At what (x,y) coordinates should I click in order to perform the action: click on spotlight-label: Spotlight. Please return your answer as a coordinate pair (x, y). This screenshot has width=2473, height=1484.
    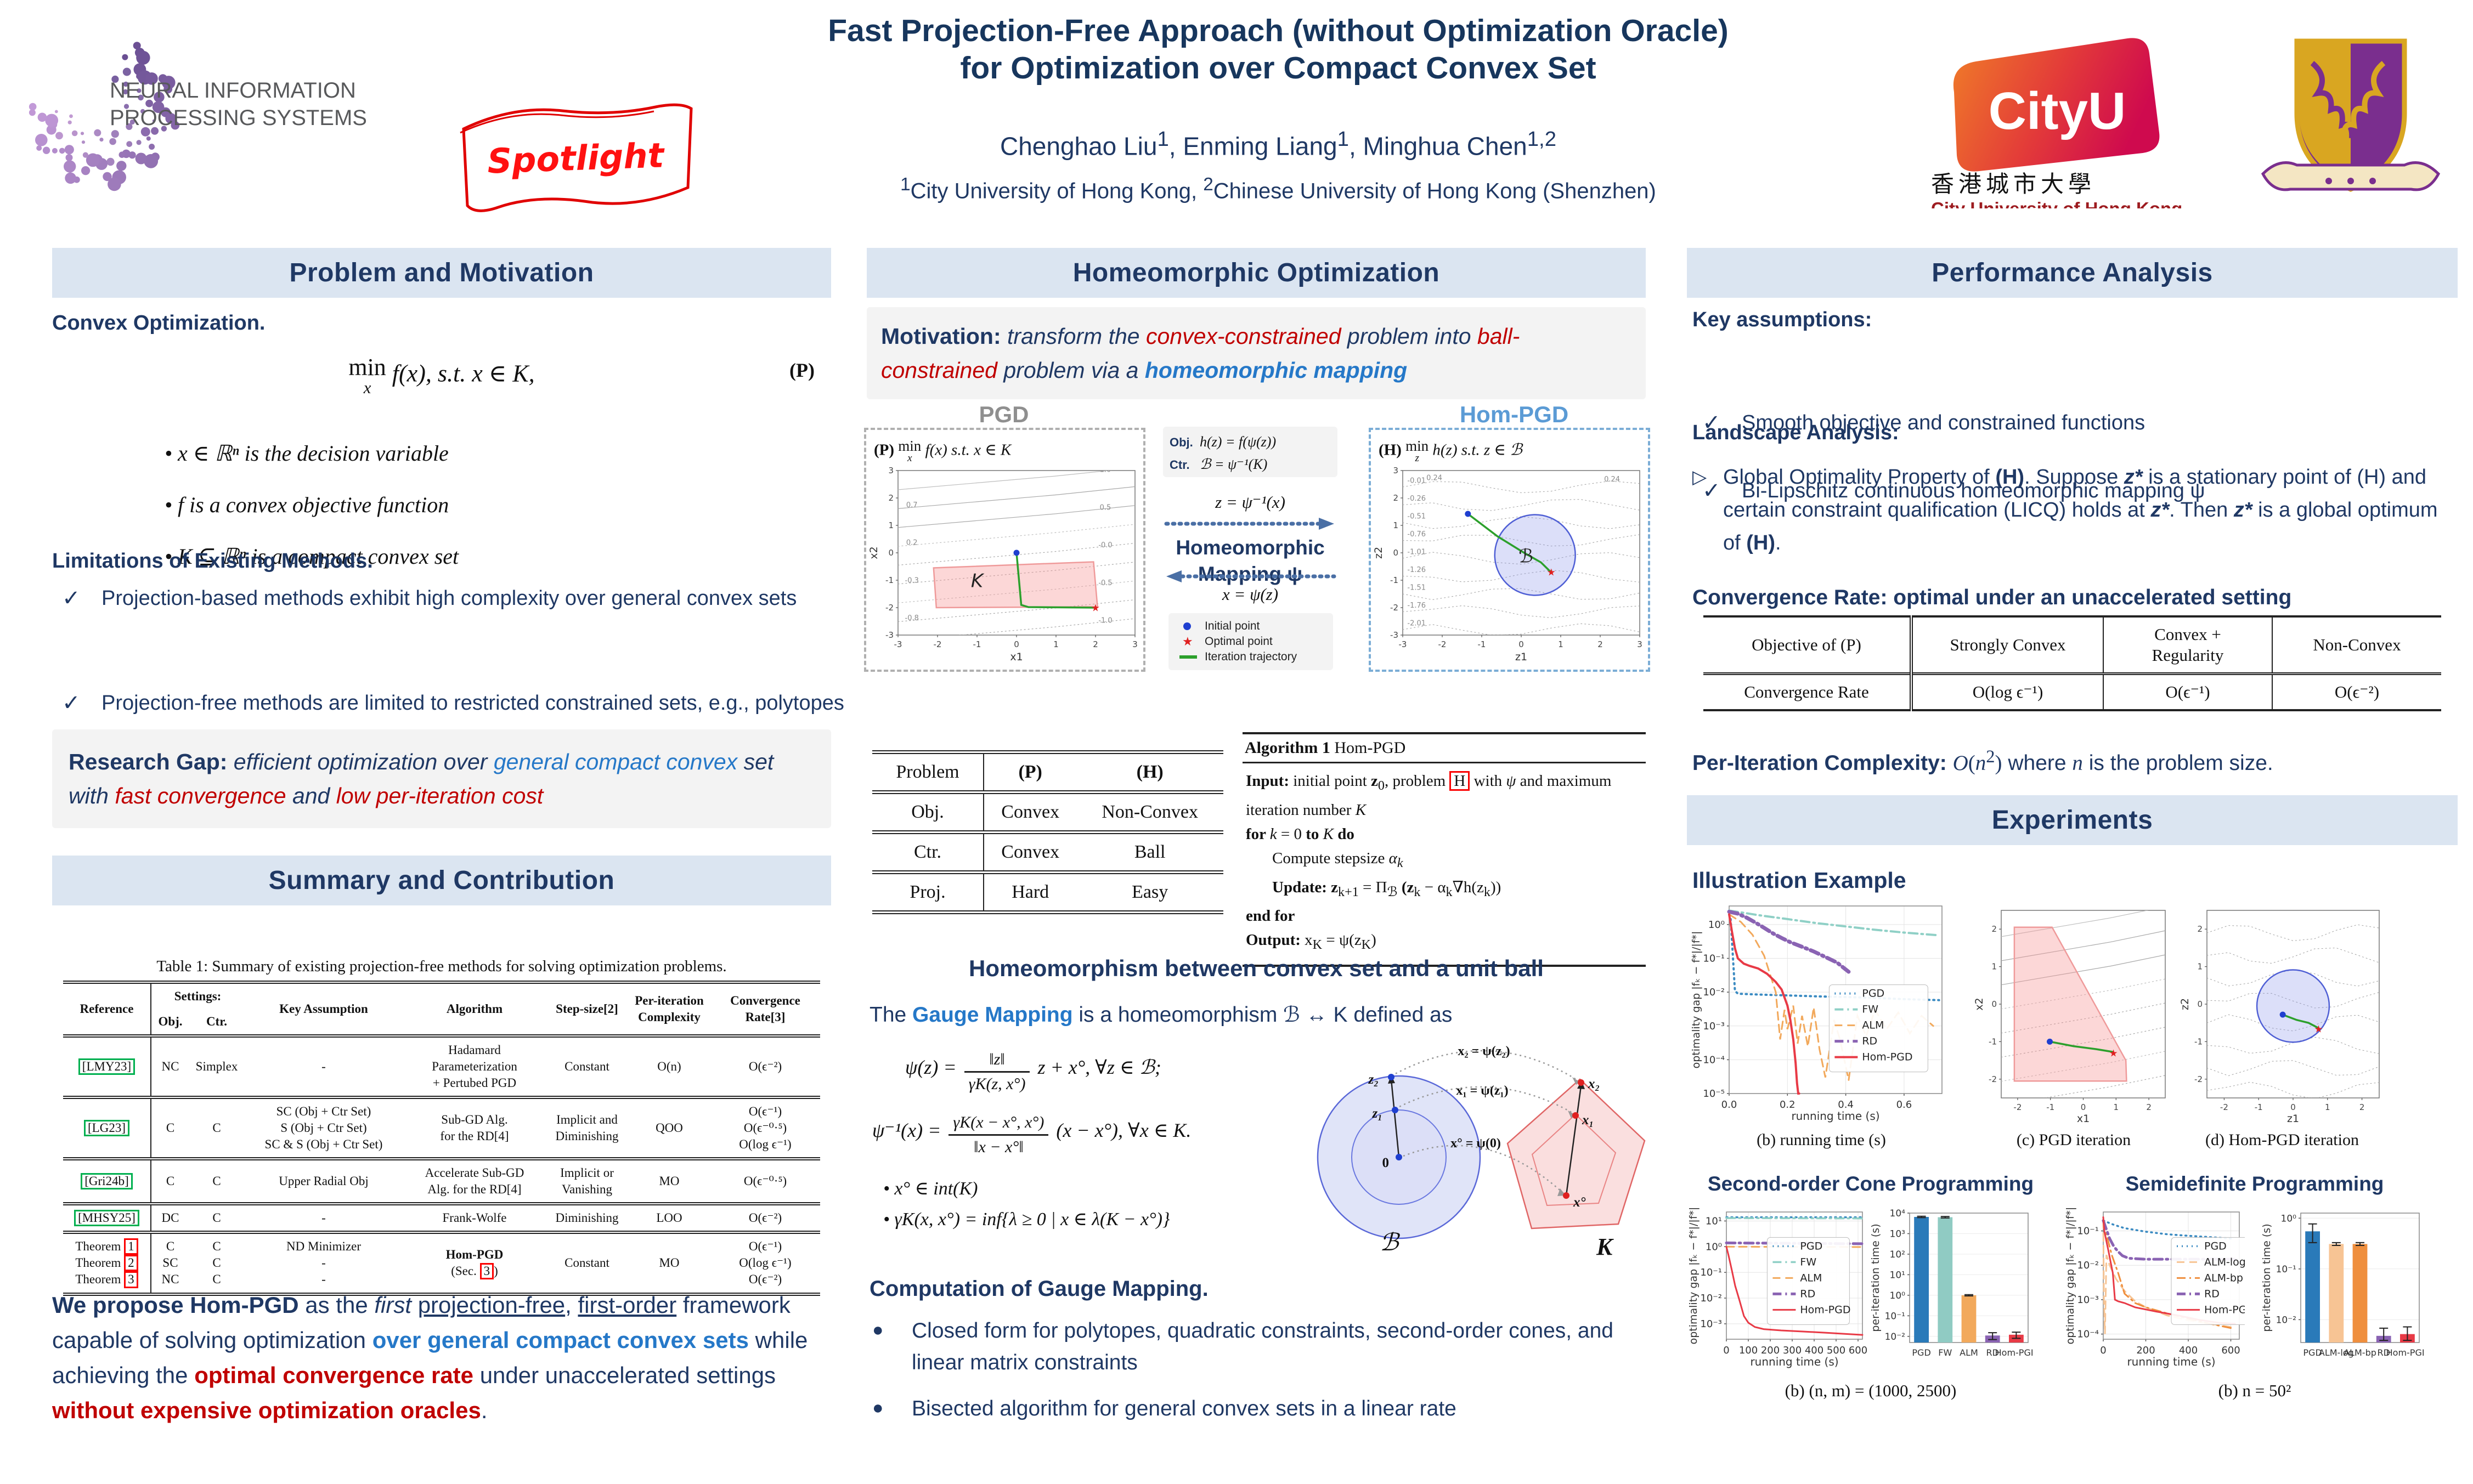
    Looking at the image, I should click on (576, 158).